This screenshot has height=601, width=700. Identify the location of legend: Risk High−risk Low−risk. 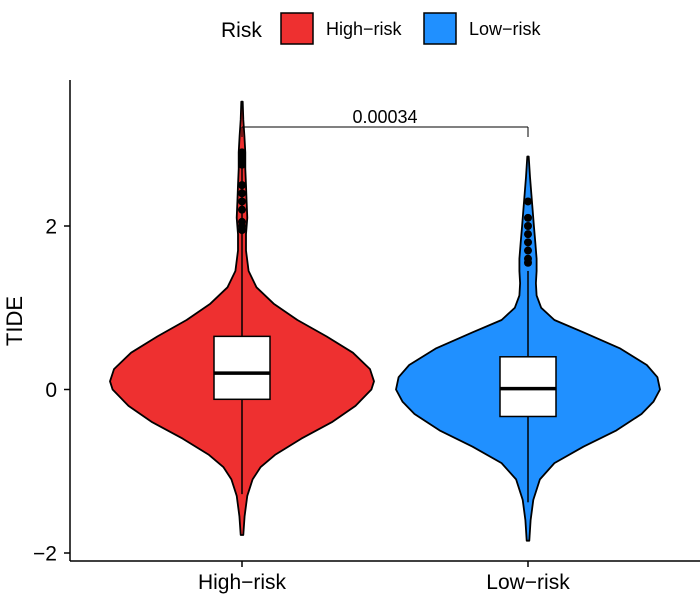
(381, 28).